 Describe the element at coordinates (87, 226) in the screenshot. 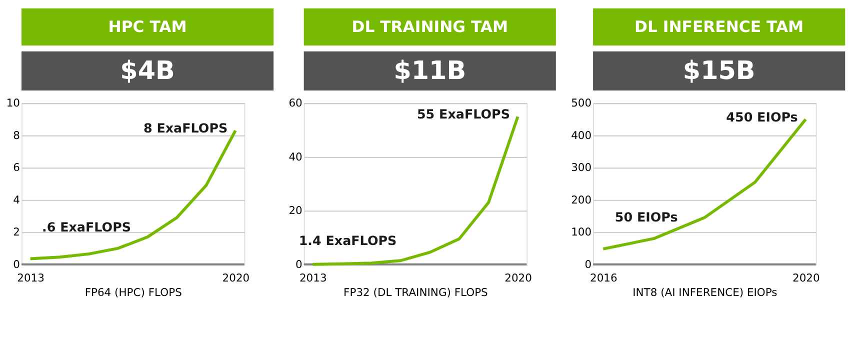

I see `annotation: .6 ExaFLOPS` at that location.